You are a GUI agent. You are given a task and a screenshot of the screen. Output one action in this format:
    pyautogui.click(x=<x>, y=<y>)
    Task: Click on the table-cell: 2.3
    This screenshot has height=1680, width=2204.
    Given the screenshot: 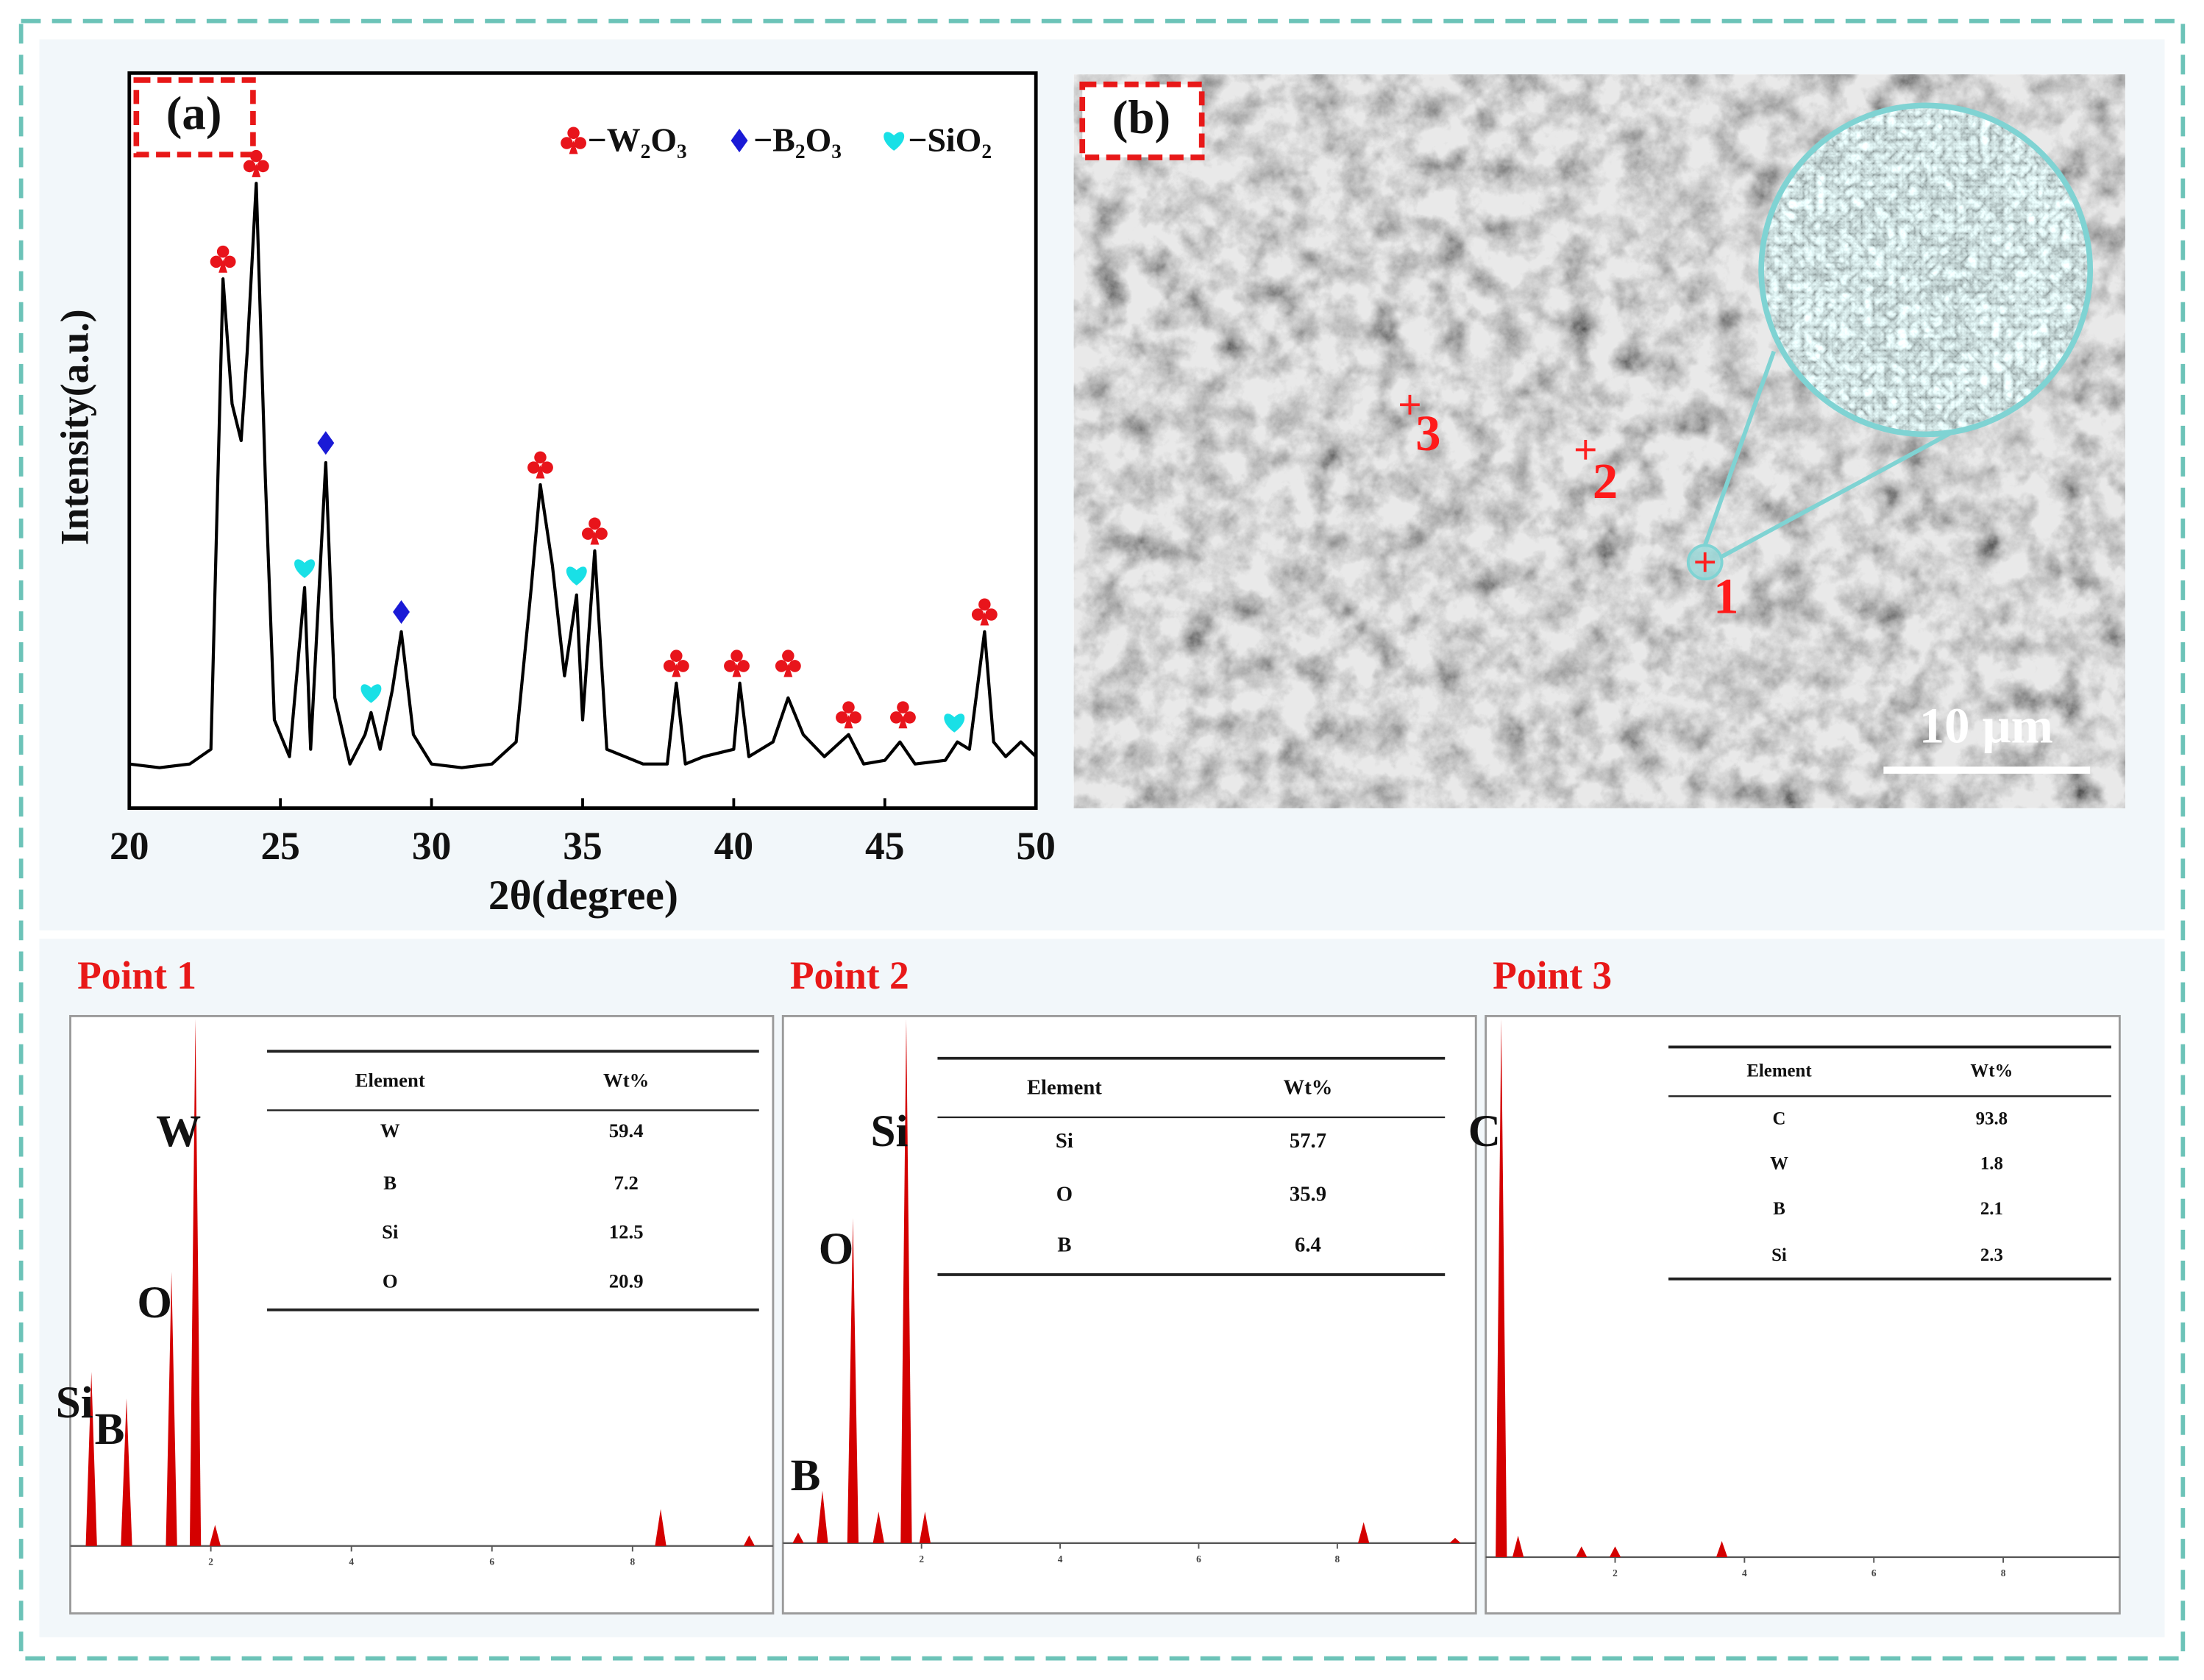 What is the action you would take?
    pyautogui.click(x=1992, y=1255)
    